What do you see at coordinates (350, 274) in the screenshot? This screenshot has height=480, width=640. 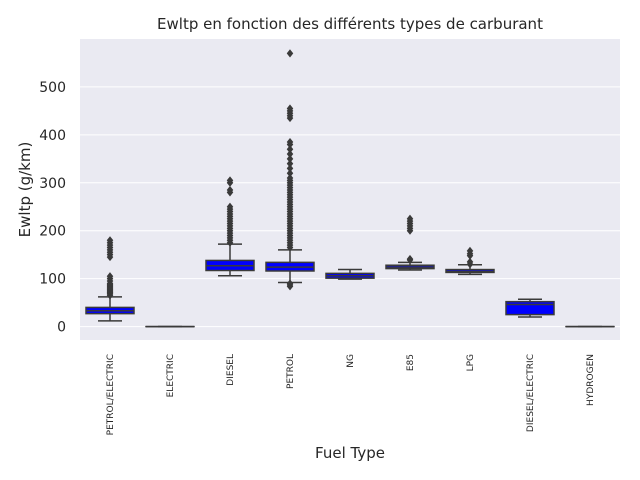 I see `box-ng` at bounding box center [350, 274].